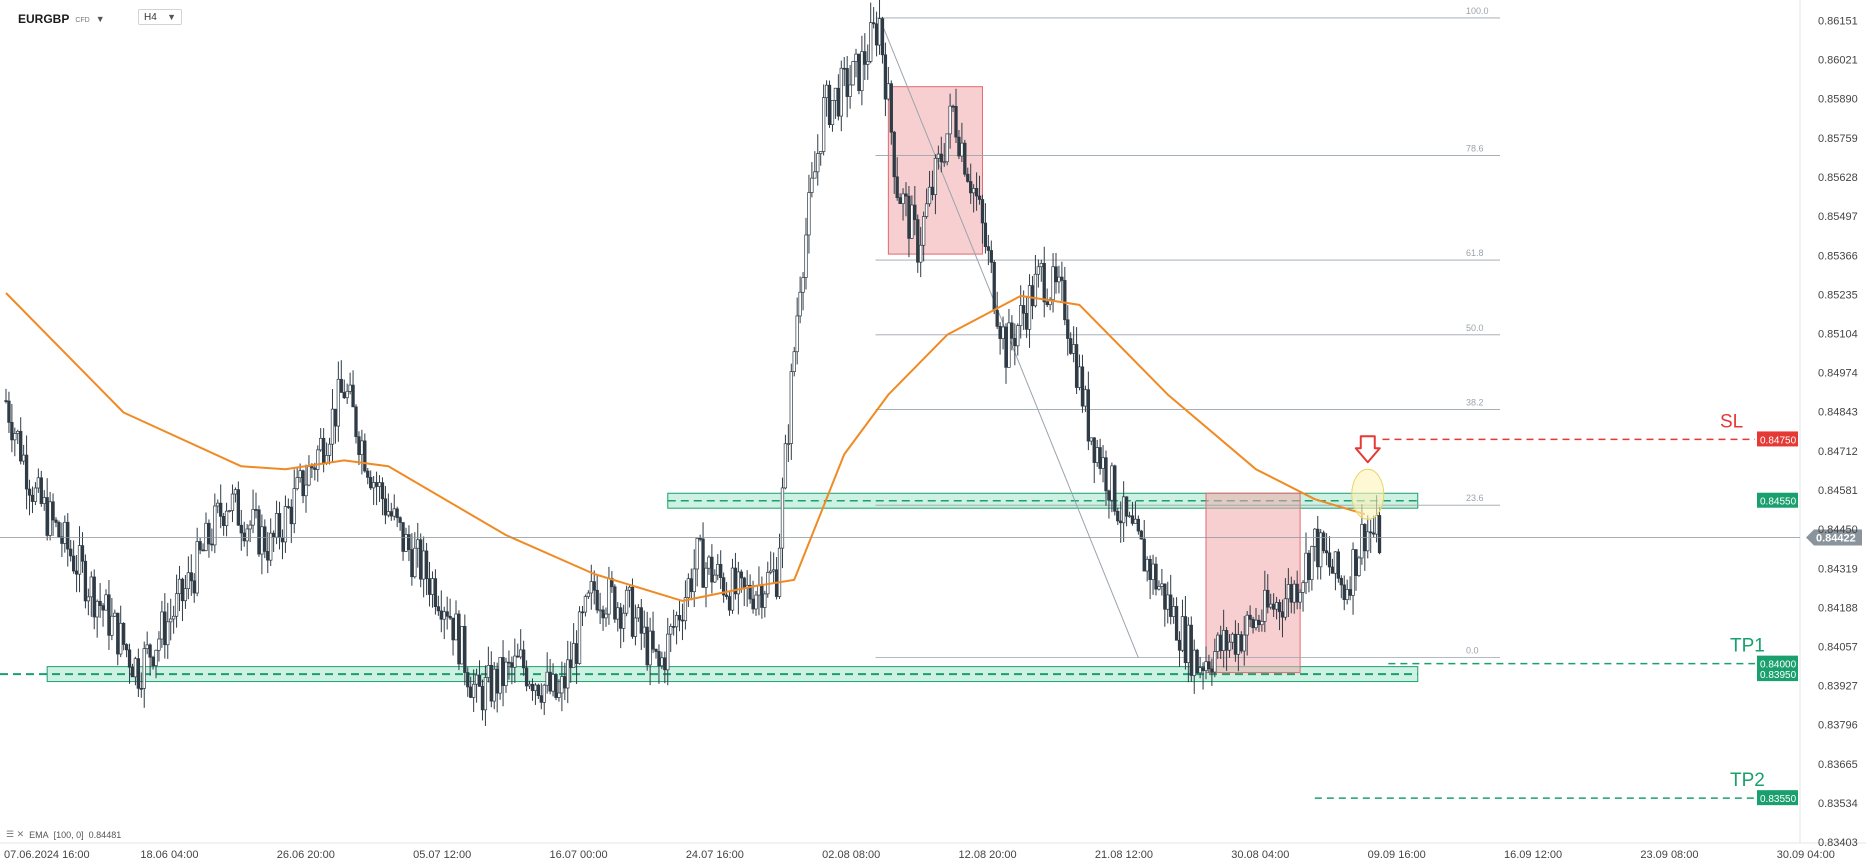 The width and height of the screenshot is (1866, 865). Describe the element at coordinates (68, 834) in the screenshot. I see `indicator-params: [100, 0]` at that location.